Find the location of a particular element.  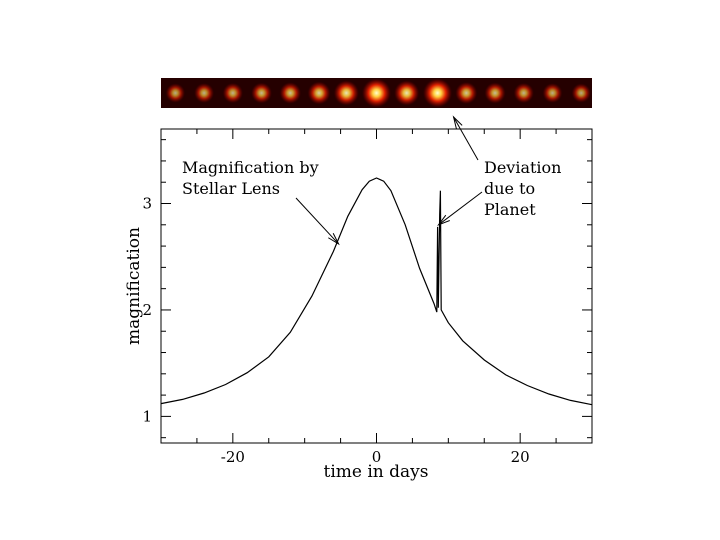

image-strip-blobs is located at coordinates (378, 93).